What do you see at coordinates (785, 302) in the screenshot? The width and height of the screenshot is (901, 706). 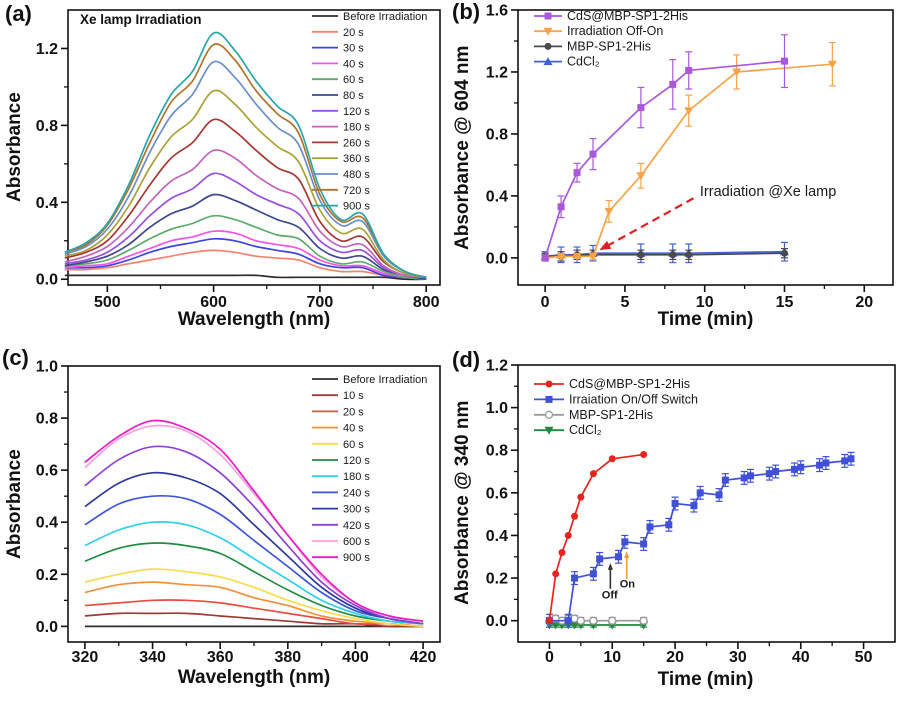 I see `x-tick-label: 15` at bounding box center [785, 302].